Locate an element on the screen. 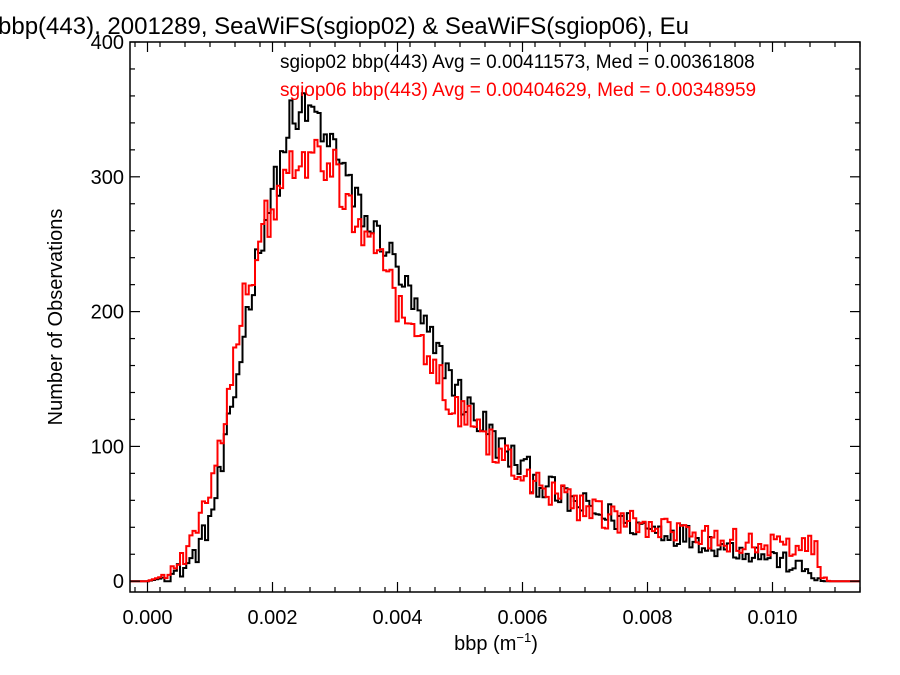  y-tick-label: 400 is located at coordinates (107, 43).